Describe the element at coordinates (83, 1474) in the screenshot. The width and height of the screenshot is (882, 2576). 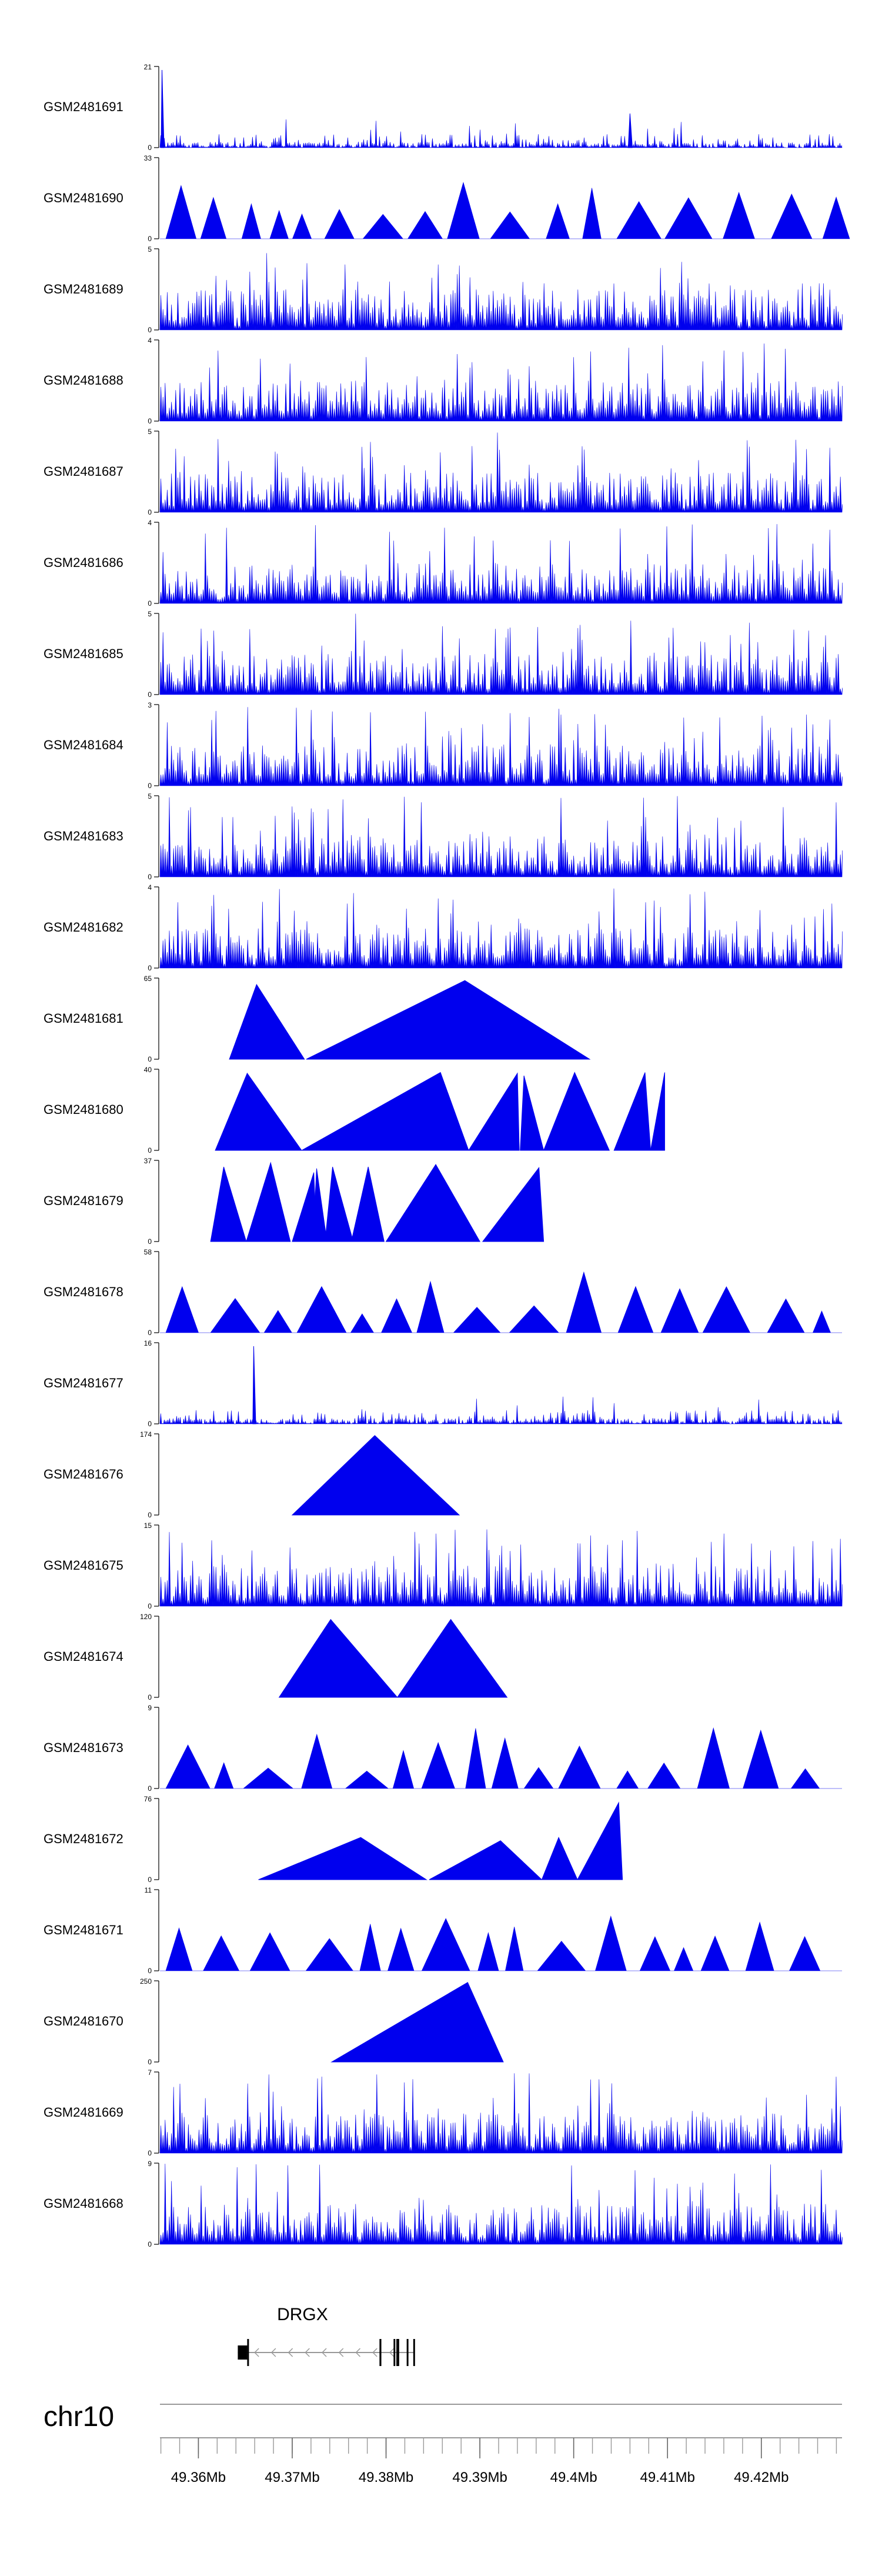
I see `track-label: GSM2481676` at that location.